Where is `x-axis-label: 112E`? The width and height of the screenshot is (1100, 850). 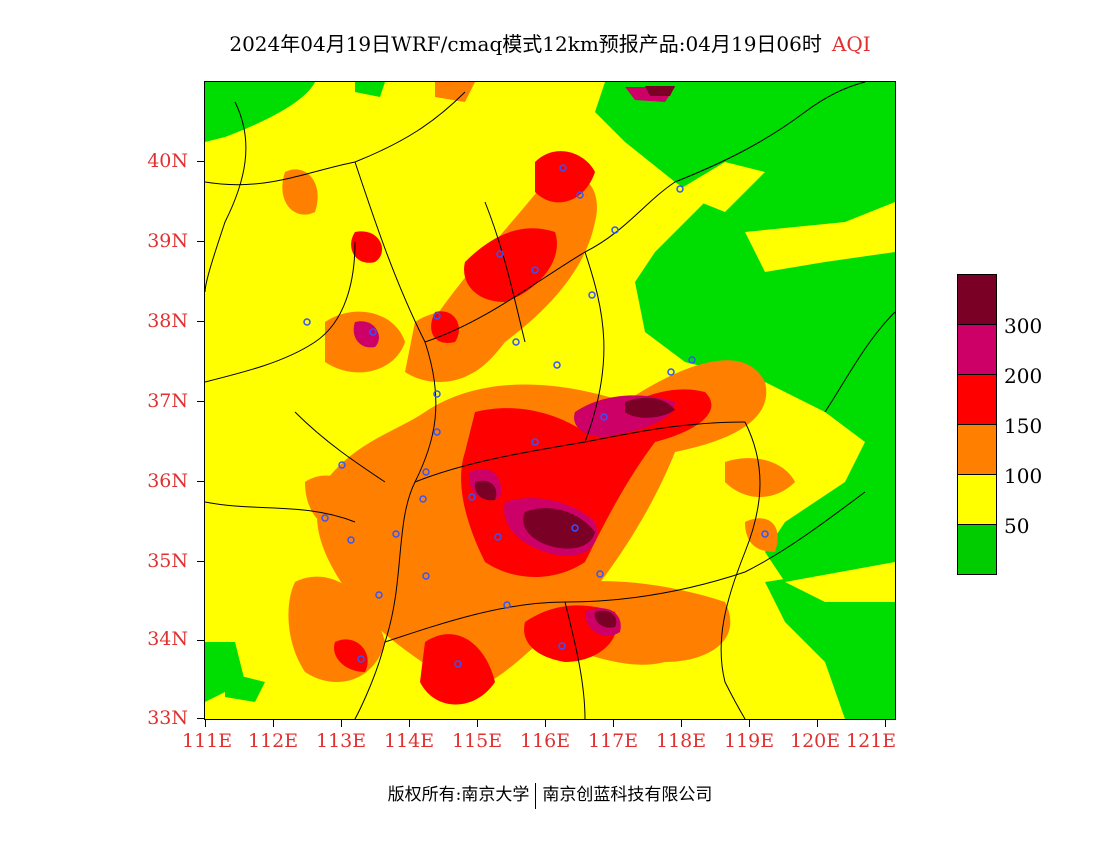
x-axis-label: 112E is located at coordinates (273, 741).